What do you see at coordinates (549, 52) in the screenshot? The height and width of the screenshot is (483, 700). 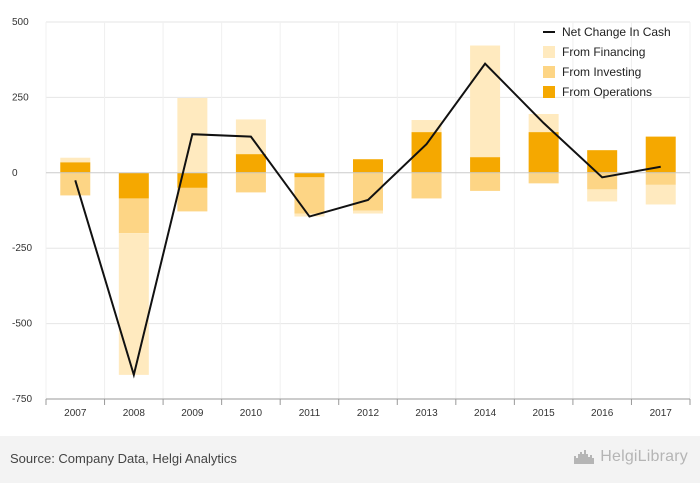 I see `legend-swatch-from-financing` at bounding box center [549, 52].